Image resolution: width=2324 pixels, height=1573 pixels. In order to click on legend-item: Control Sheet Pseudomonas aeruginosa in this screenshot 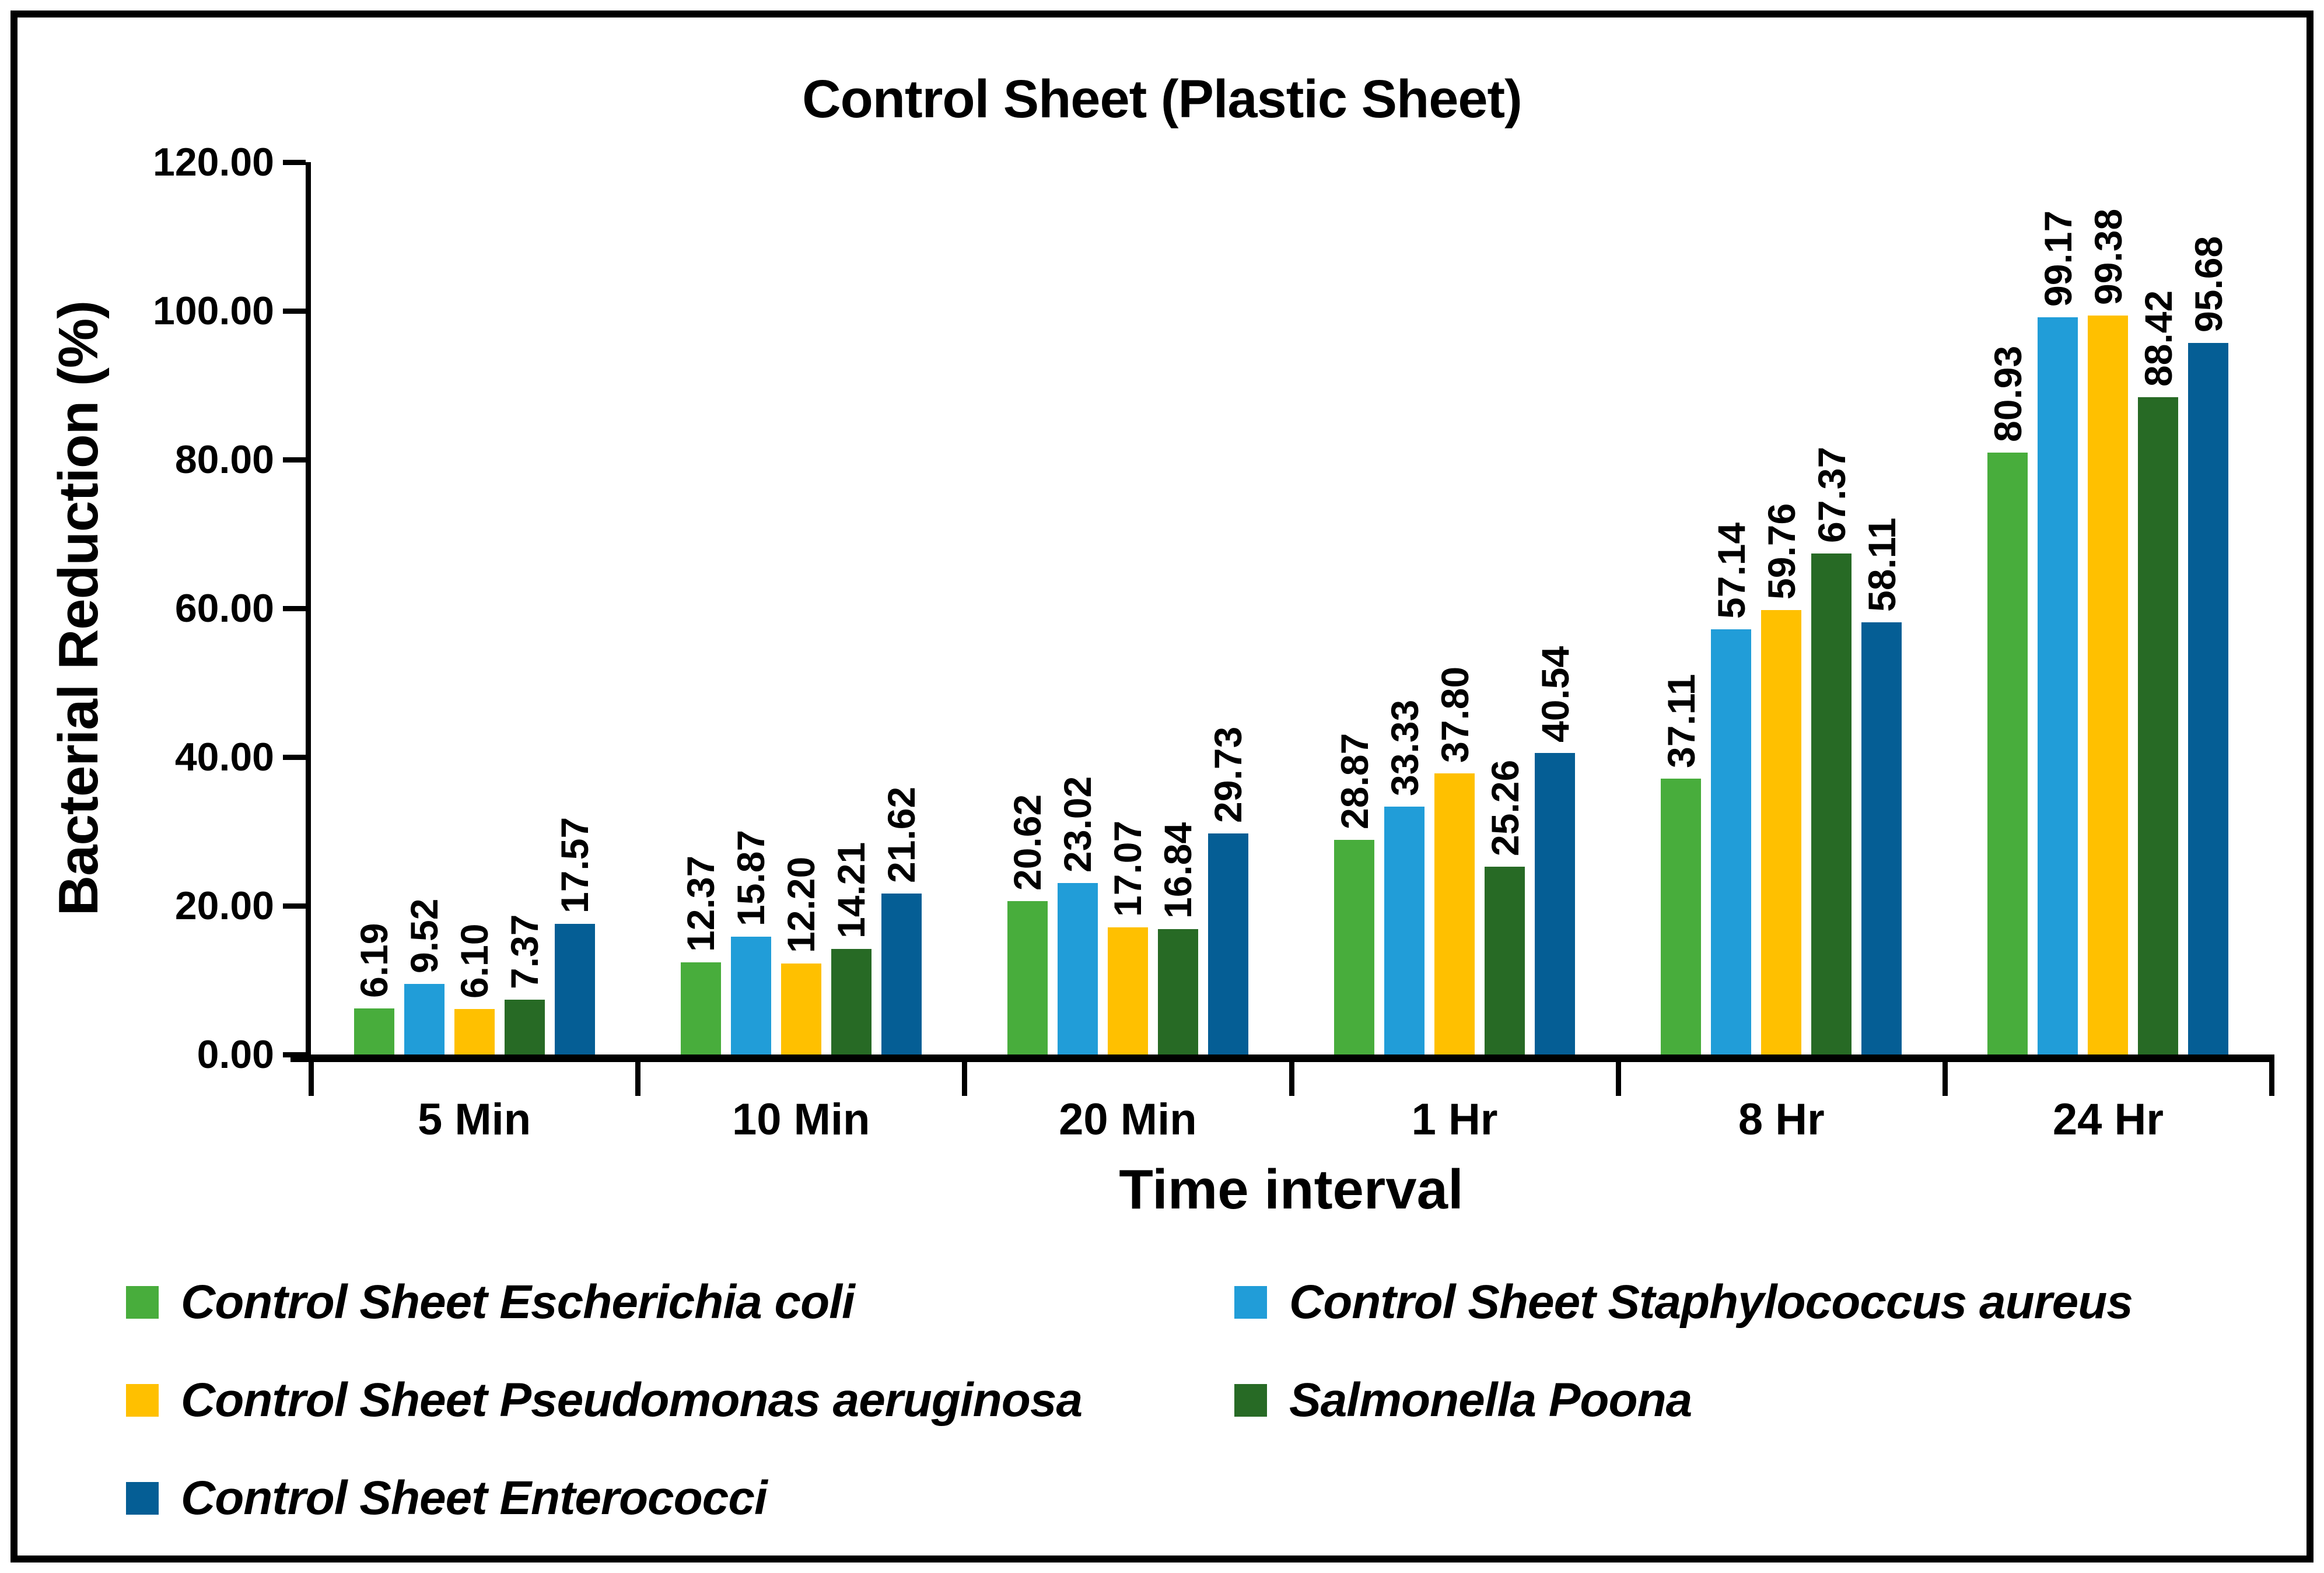, I will do `click(604, 1400)`.